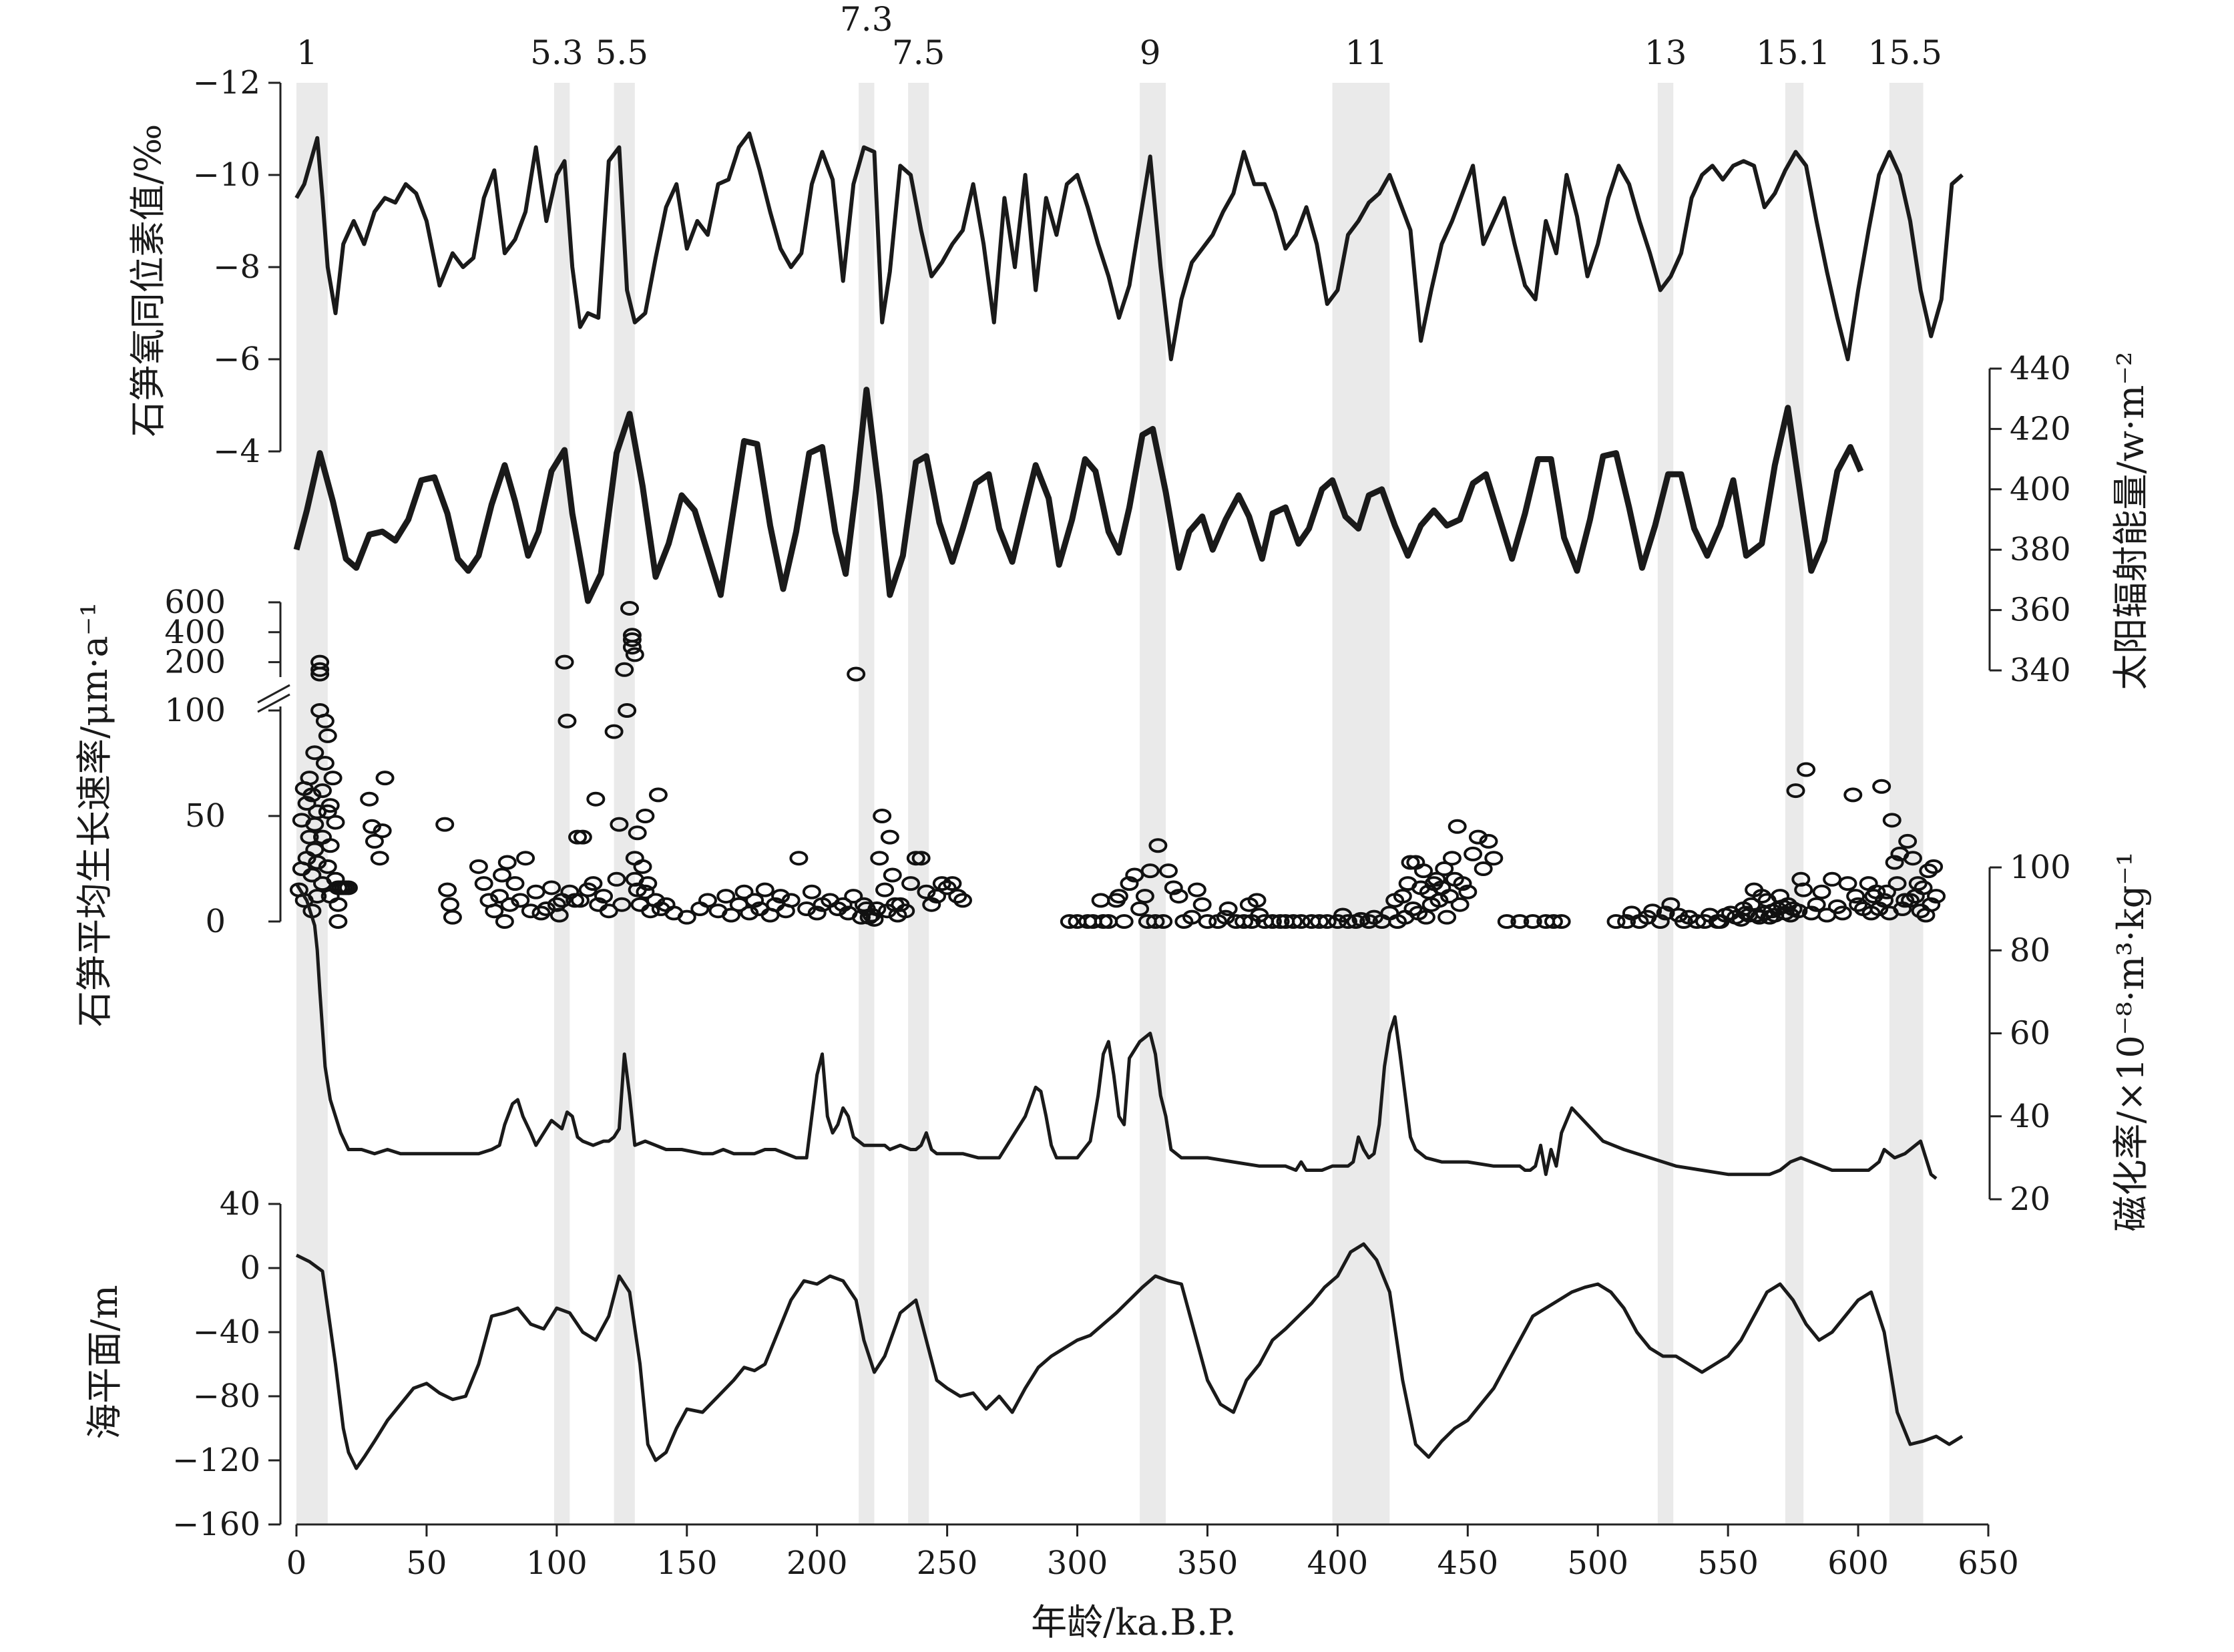 Image resolution: width=2234 pixels, height=1652 pixels. I want to click on x-tick-label: 150, so click(687, 1563).